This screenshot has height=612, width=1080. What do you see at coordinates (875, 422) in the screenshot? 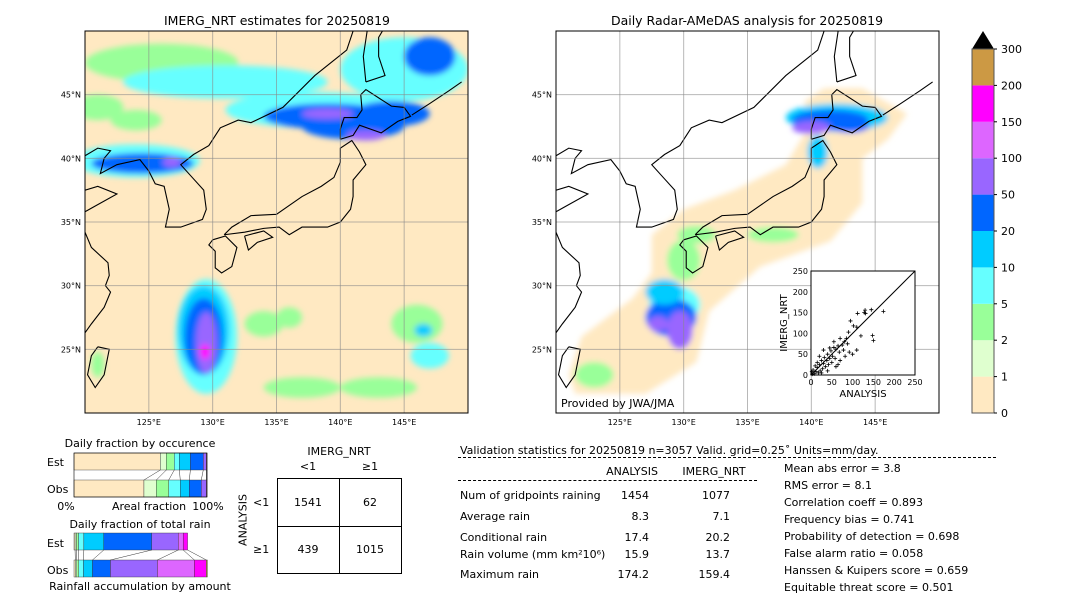
I see `lon-tick-label: 145°E` at bounding box center [875, 422].